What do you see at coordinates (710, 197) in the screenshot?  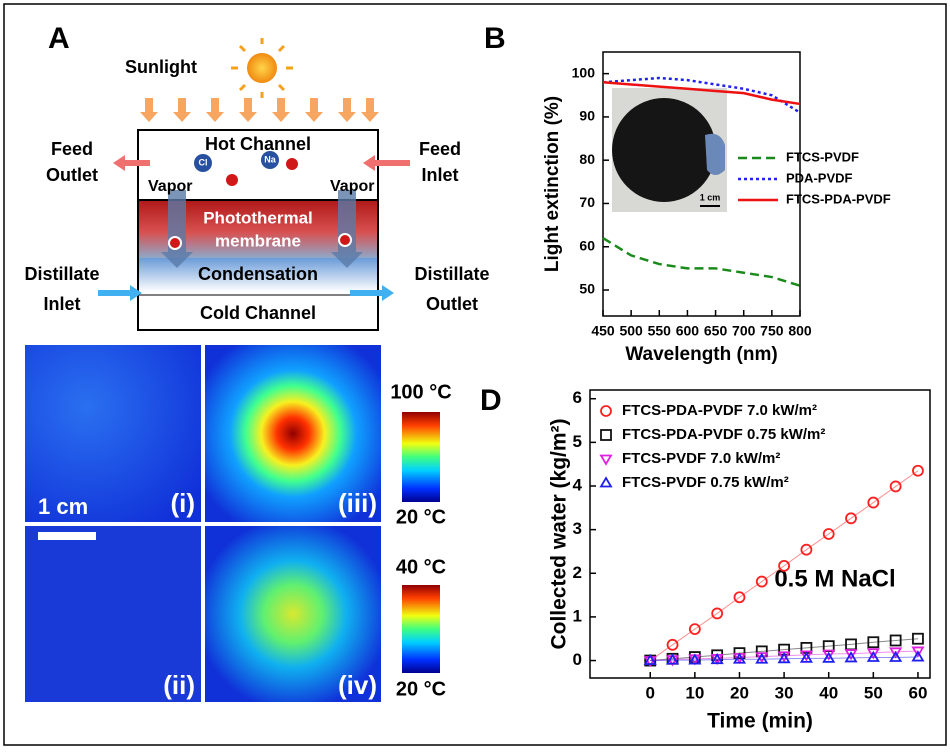 I see `inset-scale: 1 cm` at bounding box center [710, 197].